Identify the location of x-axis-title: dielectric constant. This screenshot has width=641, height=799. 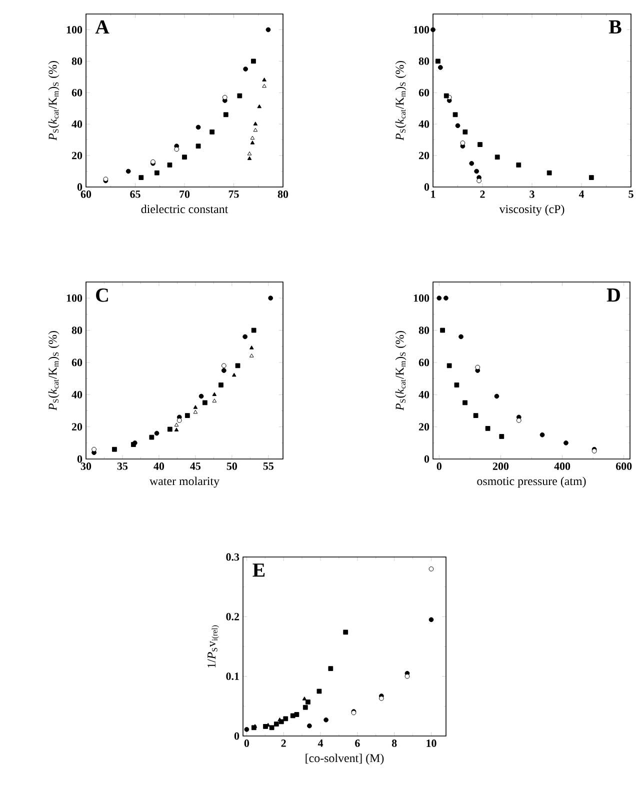
(184, 209).